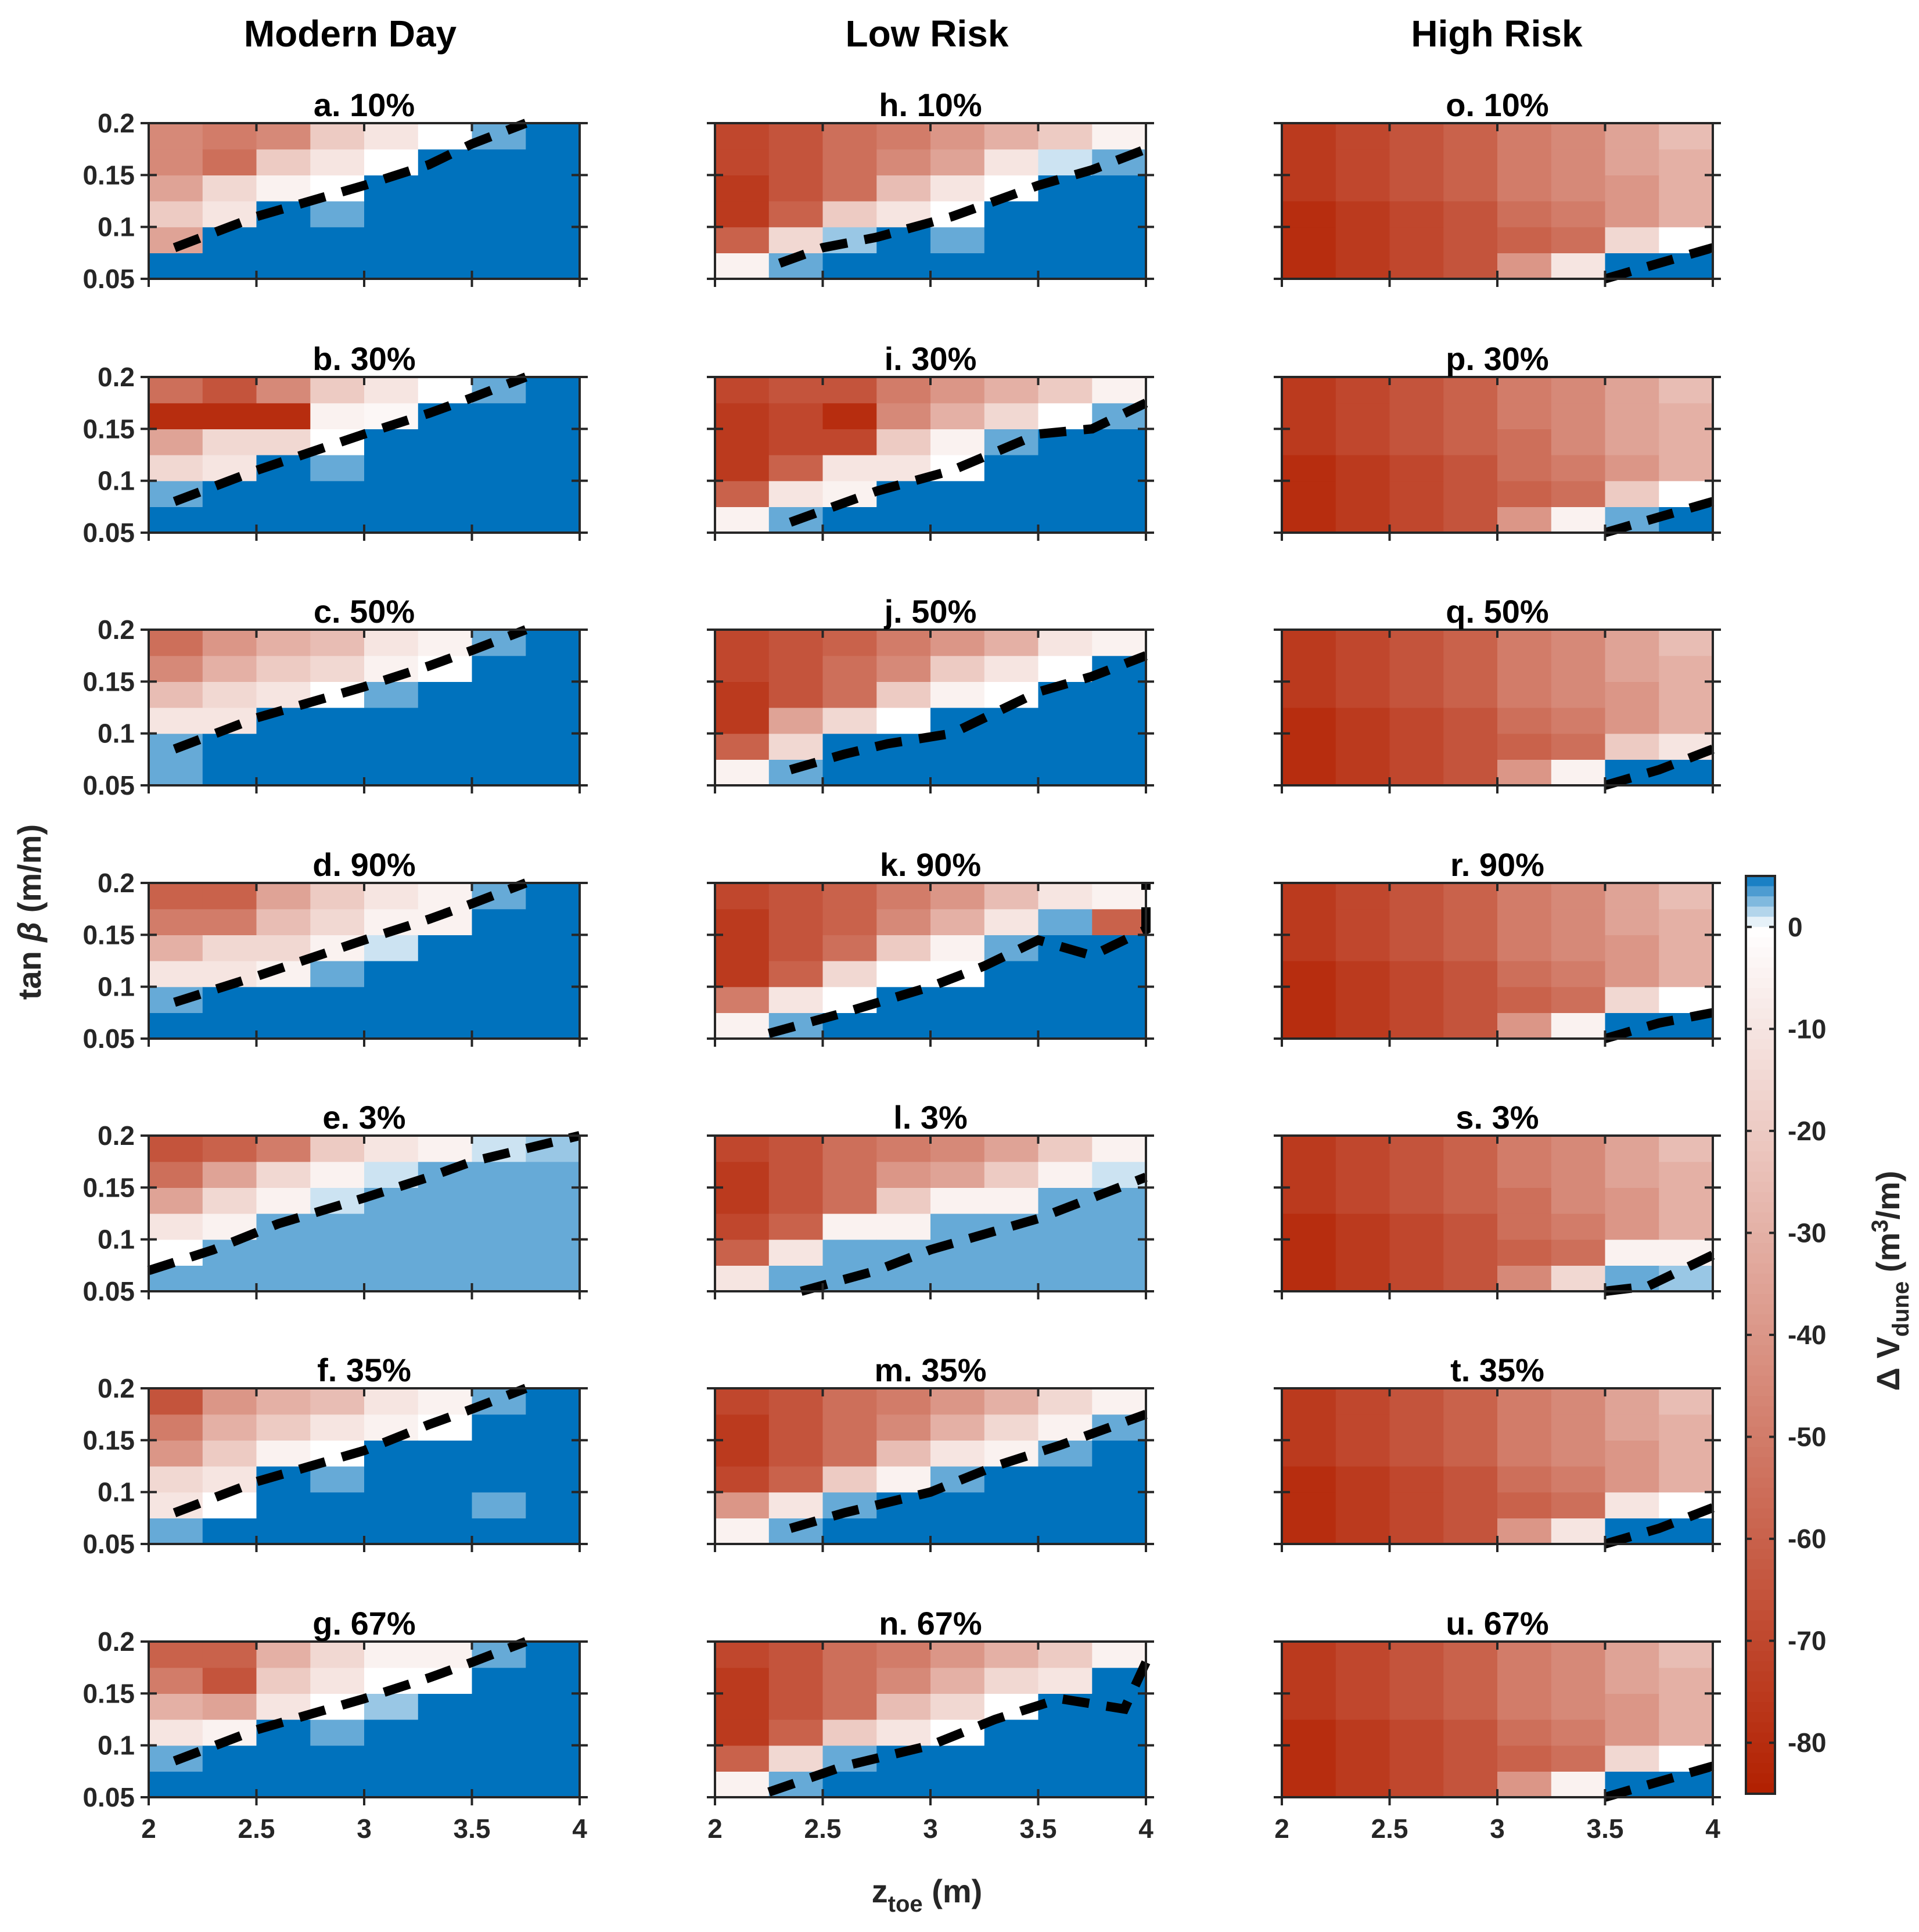 The image size is (1919, 1932). What do you see at coordinates (30, 912) in the screenshot?
I see `y-axis-label: tan β (m/m)` at bounding box center [30, 912].